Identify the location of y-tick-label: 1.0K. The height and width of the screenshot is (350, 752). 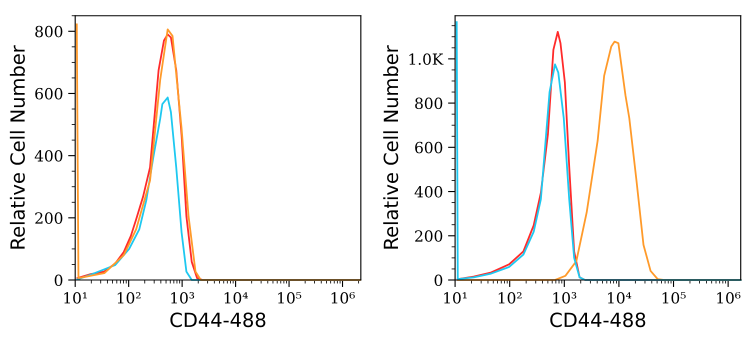
(426, 59).